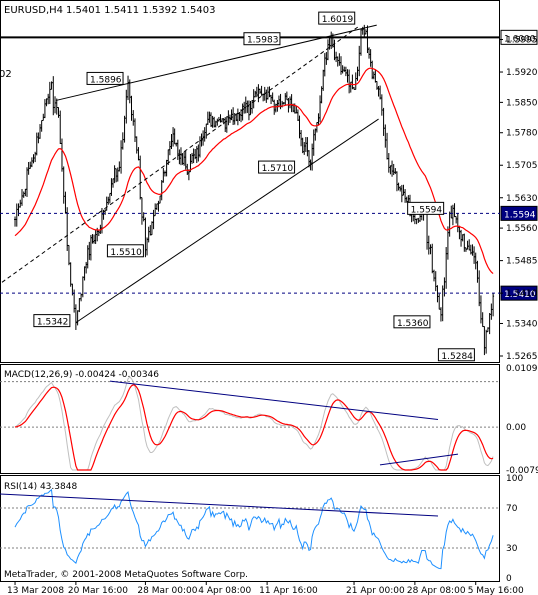 Image resolution: width=538 pixels, height=595 pixels. I want to click on rsi-line, so click(254, 529).